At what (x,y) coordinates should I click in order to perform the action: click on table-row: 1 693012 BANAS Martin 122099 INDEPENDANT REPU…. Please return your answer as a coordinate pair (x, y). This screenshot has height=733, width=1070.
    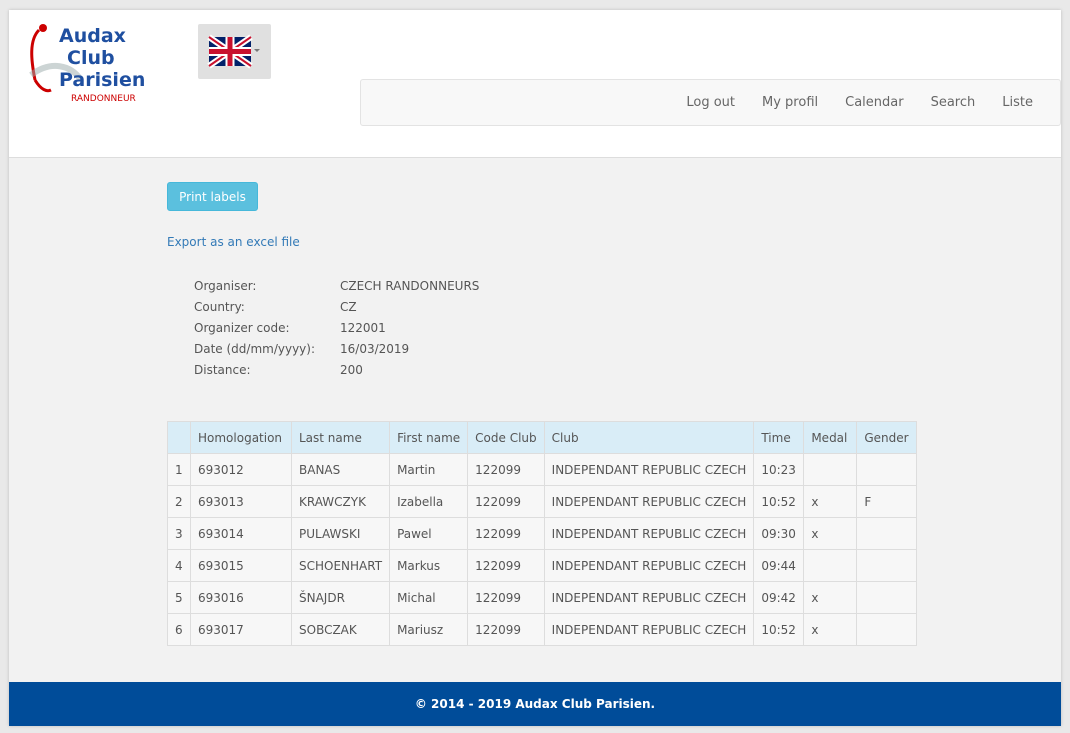
    Looking at the image, I should click on (542, 469).